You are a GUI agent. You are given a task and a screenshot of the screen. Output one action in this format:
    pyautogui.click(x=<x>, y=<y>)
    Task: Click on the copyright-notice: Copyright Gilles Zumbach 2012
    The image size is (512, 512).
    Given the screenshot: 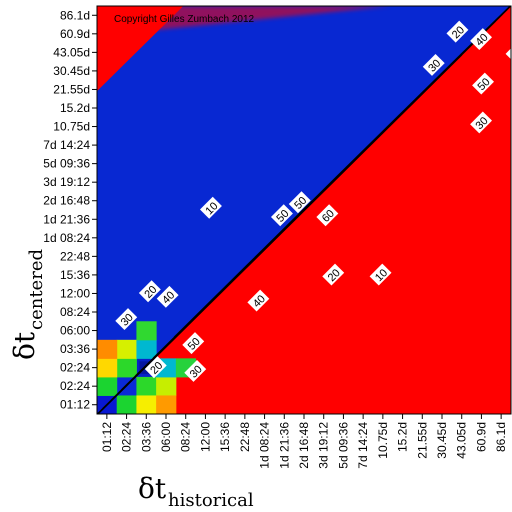 What is the action you would take?
    pyautogui.click(x=184, y=19)
    